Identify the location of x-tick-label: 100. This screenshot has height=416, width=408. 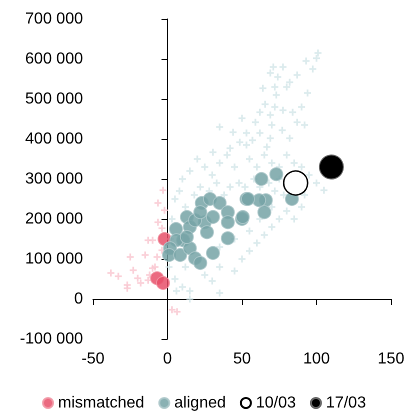
(316, 359).